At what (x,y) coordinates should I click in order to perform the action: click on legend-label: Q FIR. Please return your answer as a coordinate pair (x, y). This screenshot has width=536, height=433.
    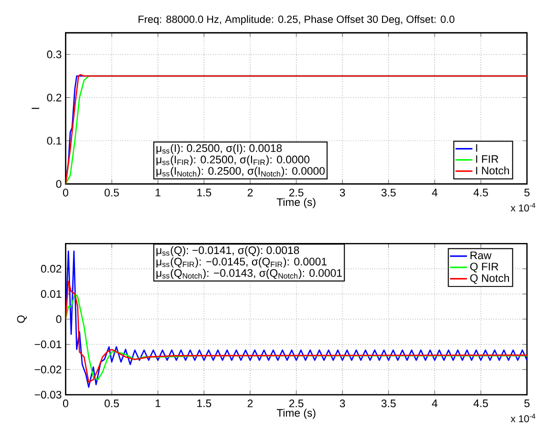
    Looking at the image, I should click on (484, 267).